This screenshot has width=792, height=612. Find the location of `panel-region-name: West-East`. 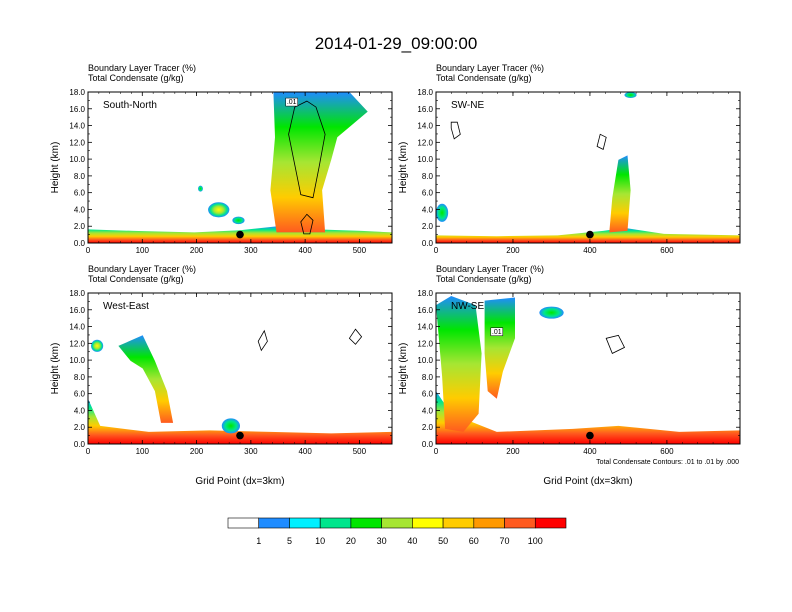

panel-region-name: West-East is located at coordinates (126, 306).